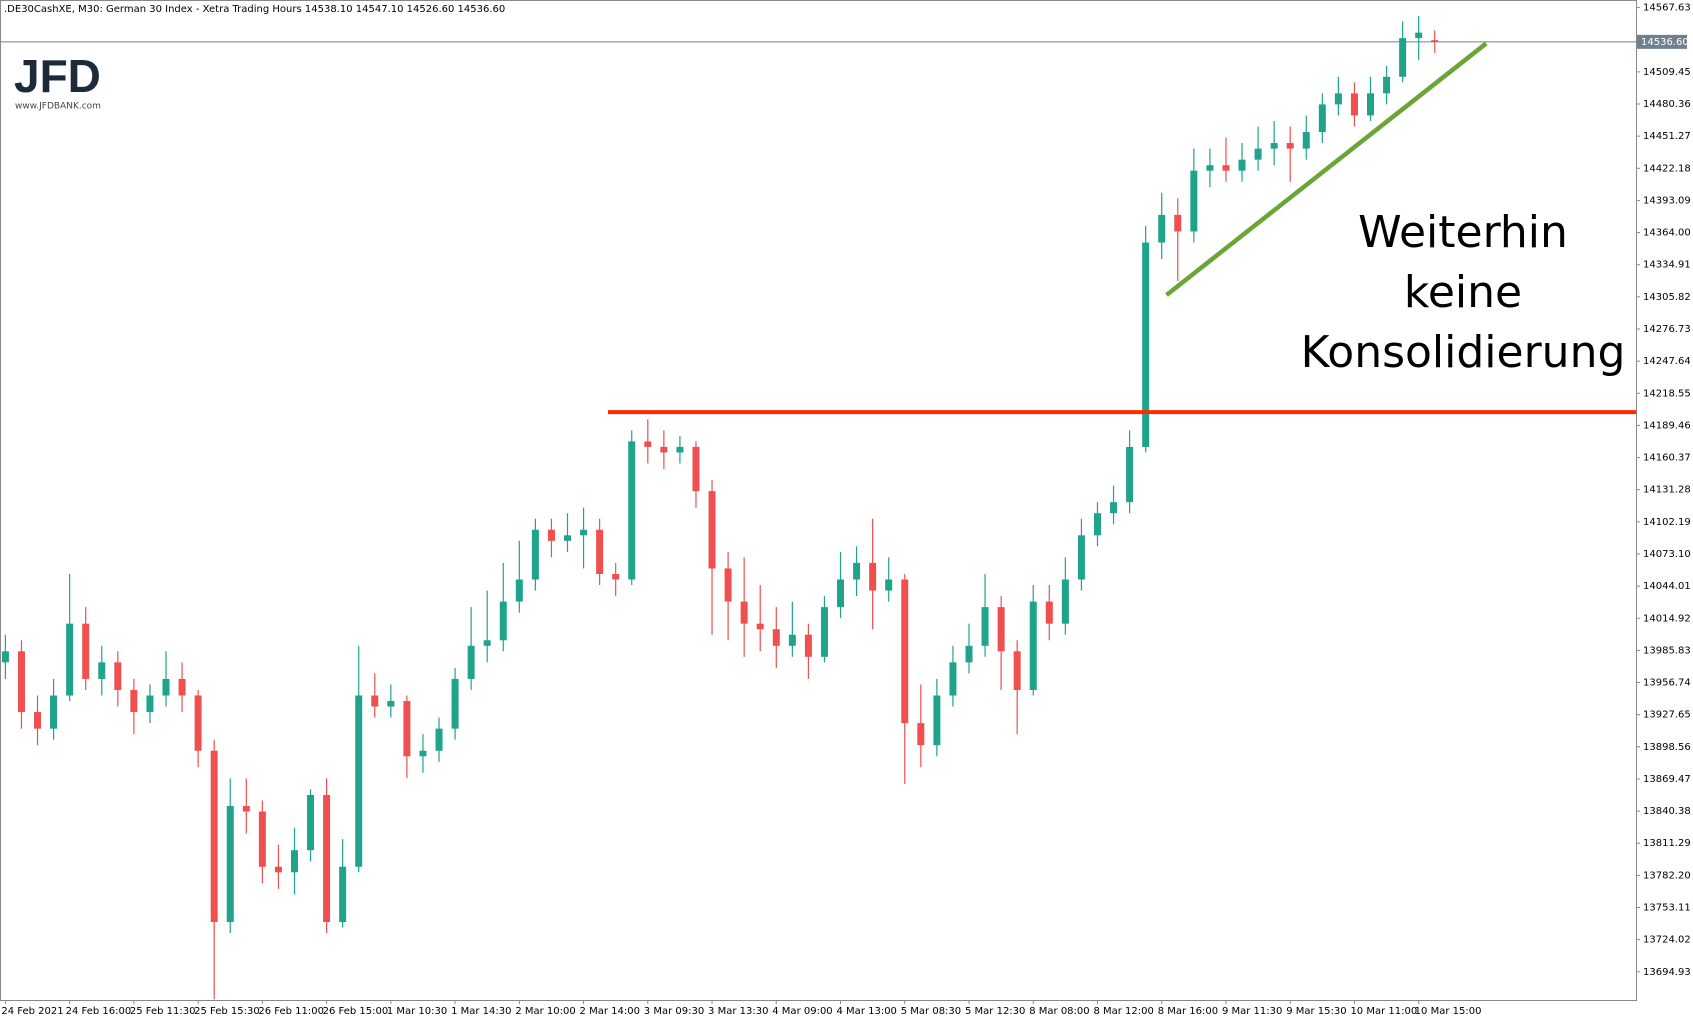  What do you see at coordinates (356, 1011) in the screenshot?
I see `x-tick-label: 26 Feb 15:00` at bounding box center [356, 1011].